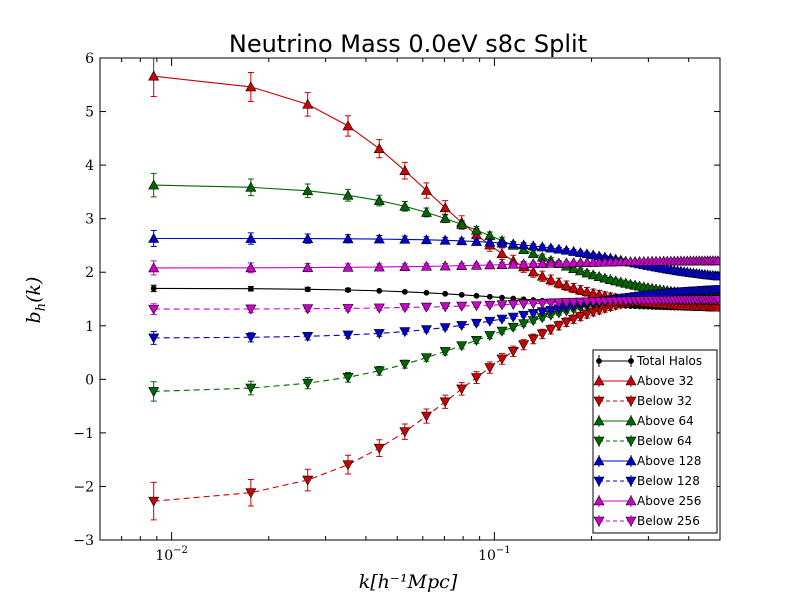 Image resolution: width=800 pixels, height=600 pixels. Describe the element at coordinates (647, 501) in the screenshot. I see `legend-entry: Above 256` at that location.